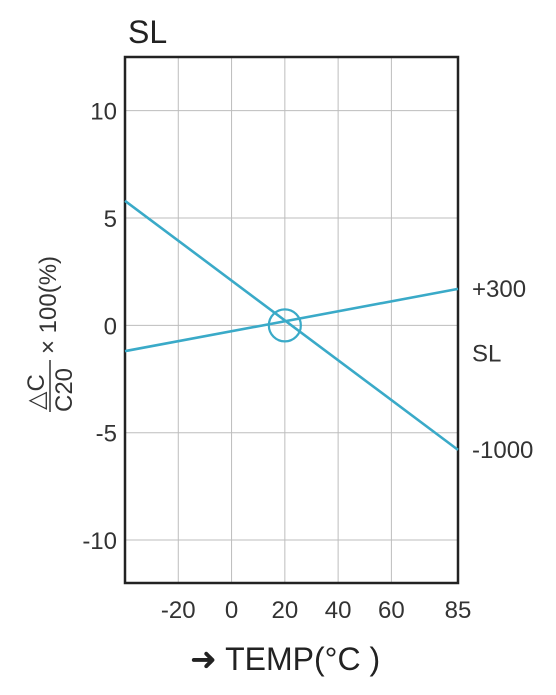 The image size is (556, 695). Describe the element at coordinates (486, 353) in the screenshot. I see `side-label: SL` at that location.